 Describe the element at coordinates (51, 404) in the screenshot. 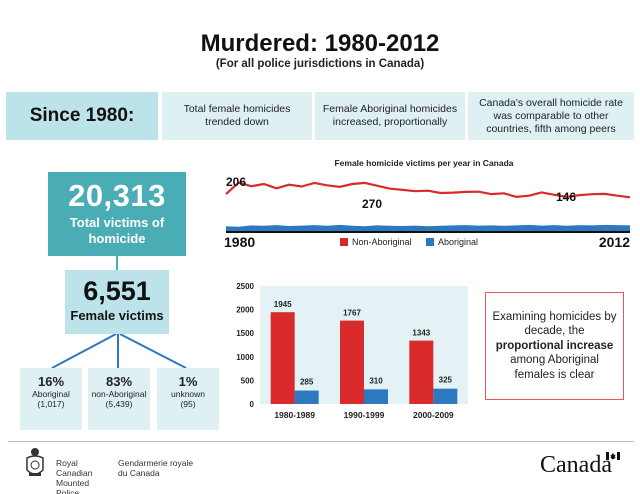

I see `breakdown-count: (1,017)` at that location.